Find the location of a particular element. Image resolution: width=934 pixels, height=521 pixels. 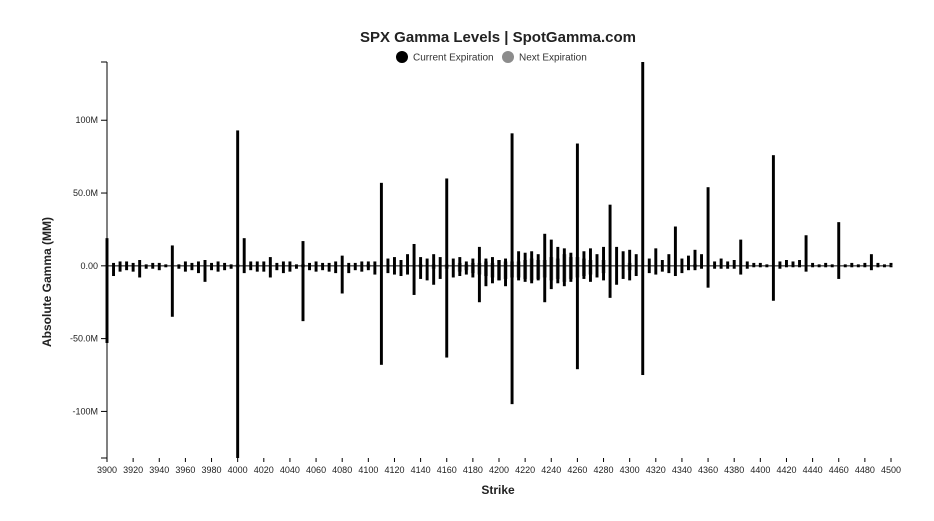

x-tick-label: 4160 is located at coordinates (447, 470).